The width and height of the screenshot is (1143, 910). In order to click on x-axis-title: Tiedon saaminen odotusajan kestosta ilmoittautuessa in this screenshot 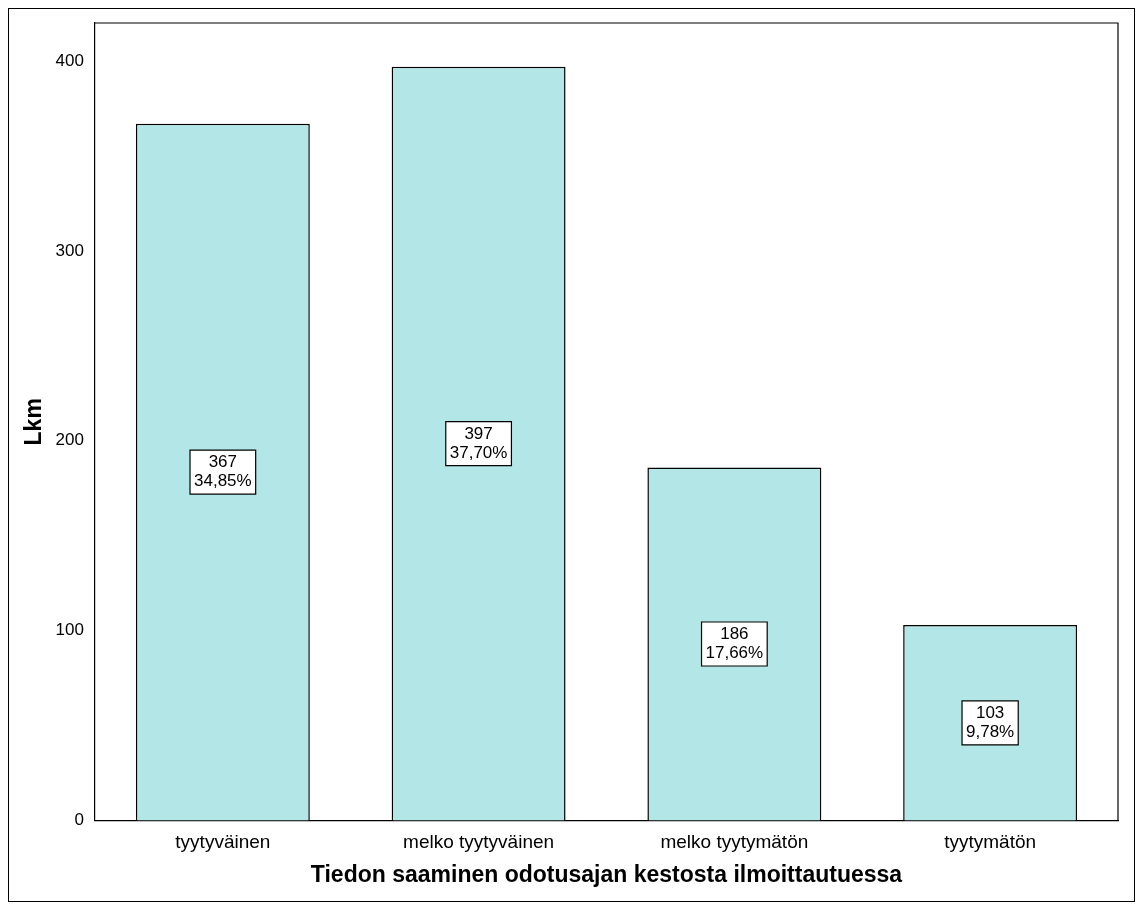, I will do `click(606, 873)`.